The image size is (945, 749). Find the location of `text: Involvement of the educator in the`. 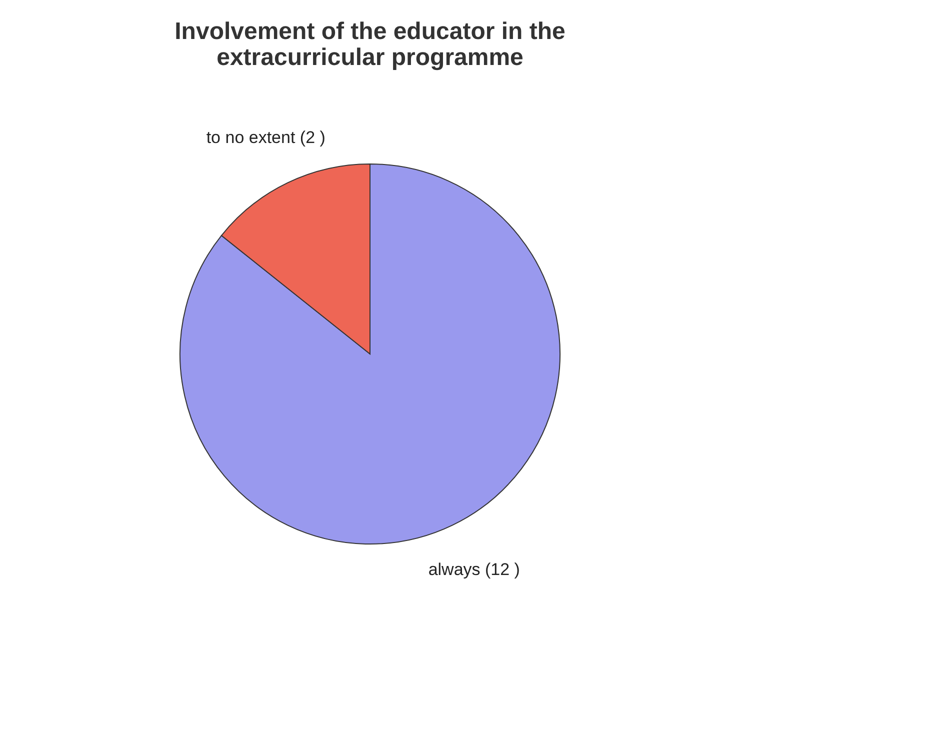

text: Involvement of the educator in the is located at coordinates (370, 31).